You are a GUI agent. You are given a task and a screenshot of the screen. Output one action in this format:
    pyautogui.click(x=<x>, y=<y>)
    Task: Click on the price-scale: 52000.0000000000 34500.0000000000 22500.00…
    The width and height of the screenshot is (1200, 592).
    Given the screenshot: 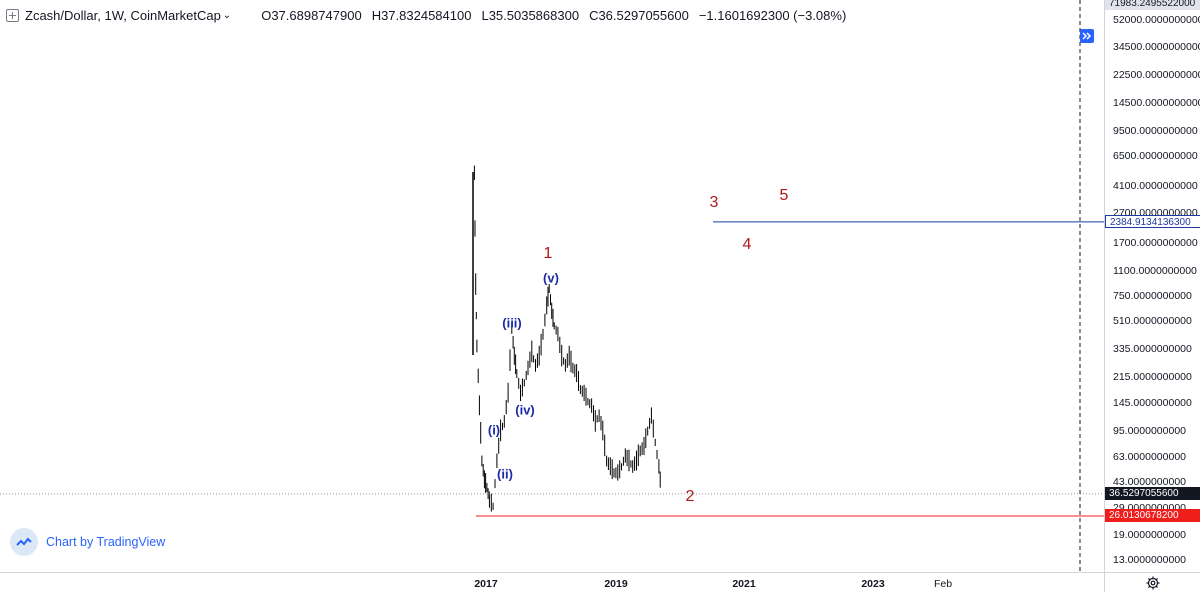 What is the action you would take?
    pyautogui.click(x=1152, y=286)
    